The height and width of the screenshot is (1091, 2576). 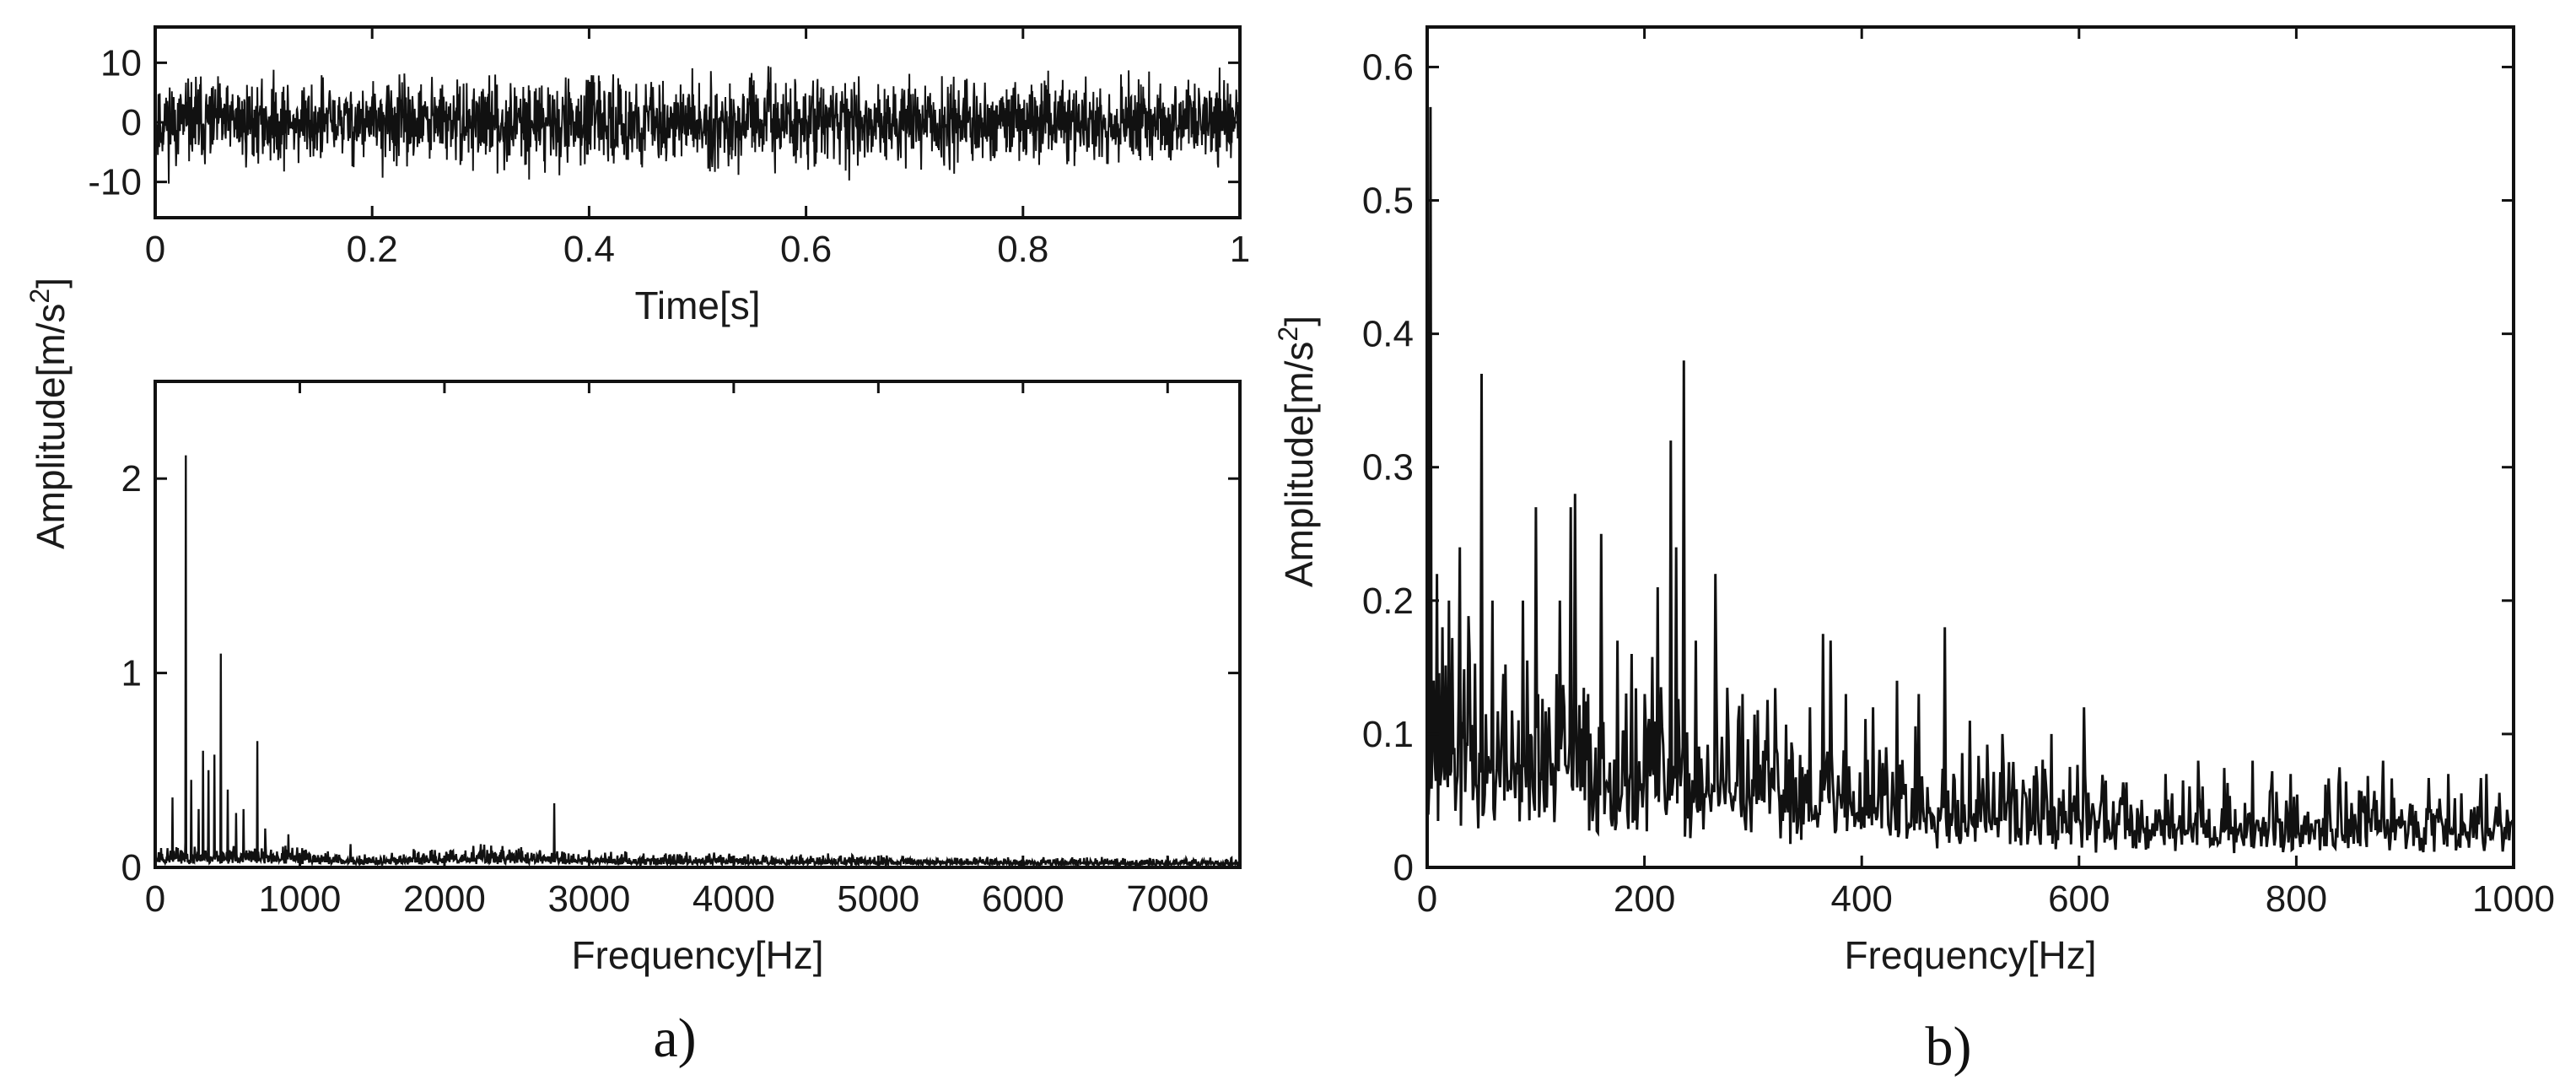 I want to click on y-tick-label: 2, so click(x=131, y=479).